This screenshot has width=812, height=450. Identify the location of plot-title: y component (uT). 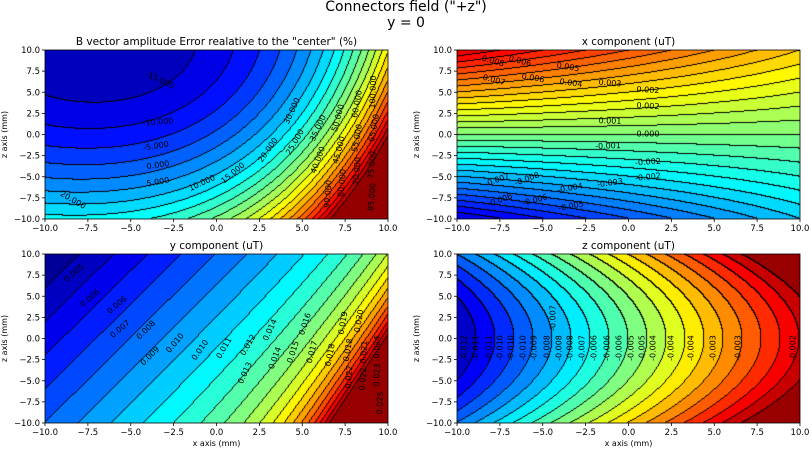
(217, 246).